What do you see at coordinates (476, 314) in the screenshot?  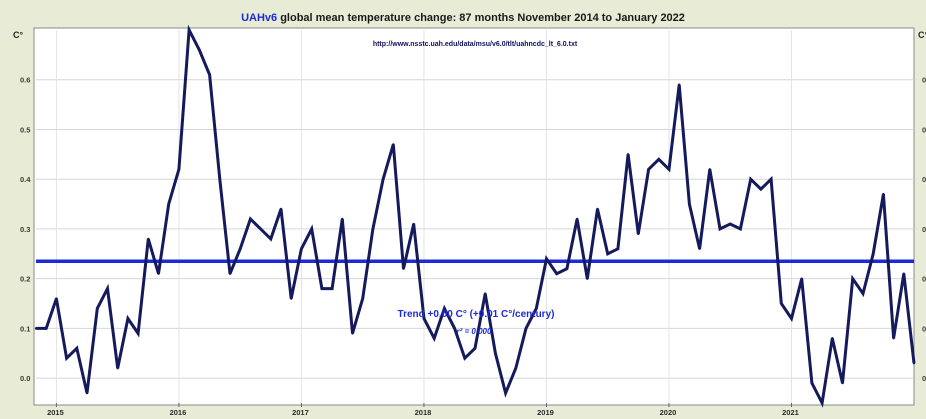 I see `trend-label: Trend +0.00 C° (+0.01 C°/century)` at bounding box center [476, 314].